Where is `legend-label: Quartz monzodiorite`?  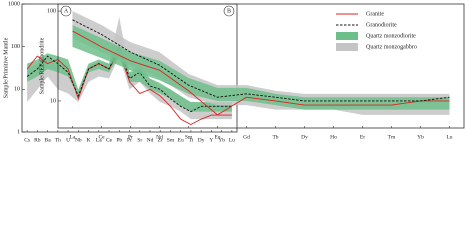 legend-label: Quartz monzodiorite is located at coordinates (391, 36).